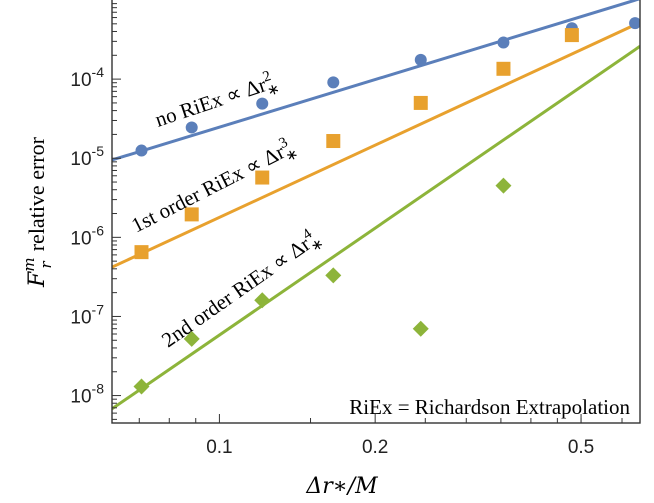  What do you see at coordinates (420, 328) in the screenshot?
I see `marker-s2-p4` at bounding box center [420, 328].